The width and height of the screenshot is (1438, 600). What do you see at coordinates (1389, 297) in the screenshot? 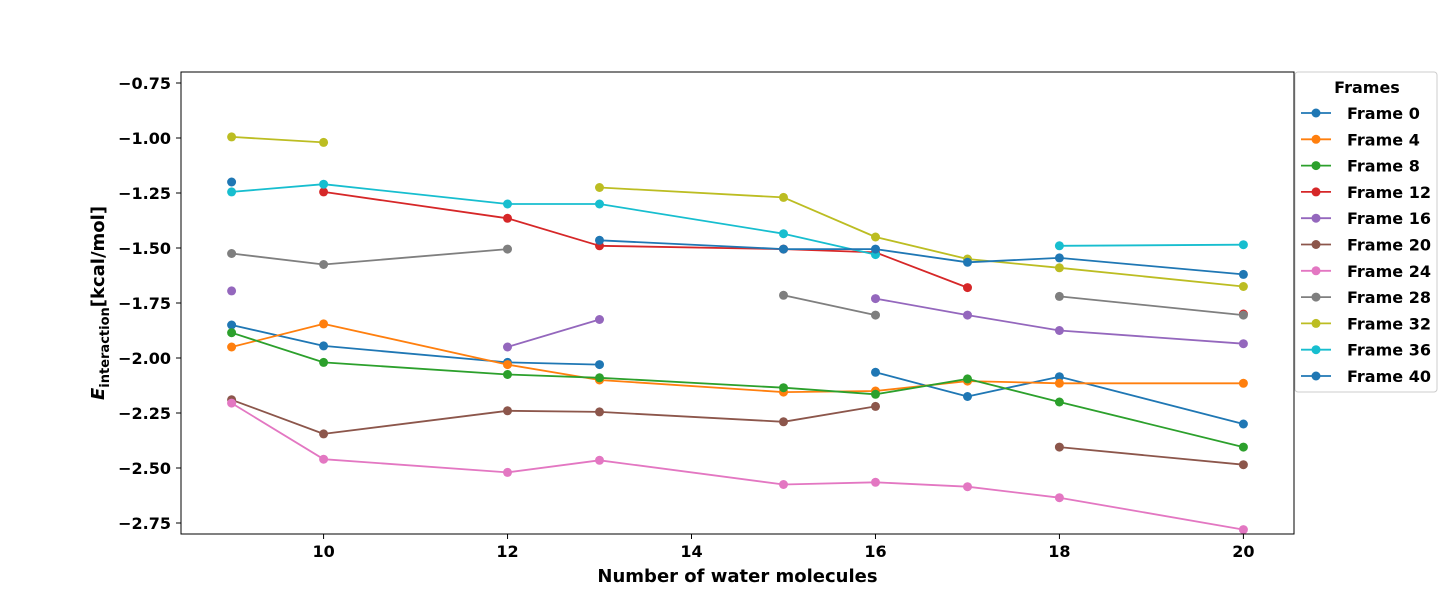
I see `legend-label: Frame 28` at bounding box center [1389, 297].